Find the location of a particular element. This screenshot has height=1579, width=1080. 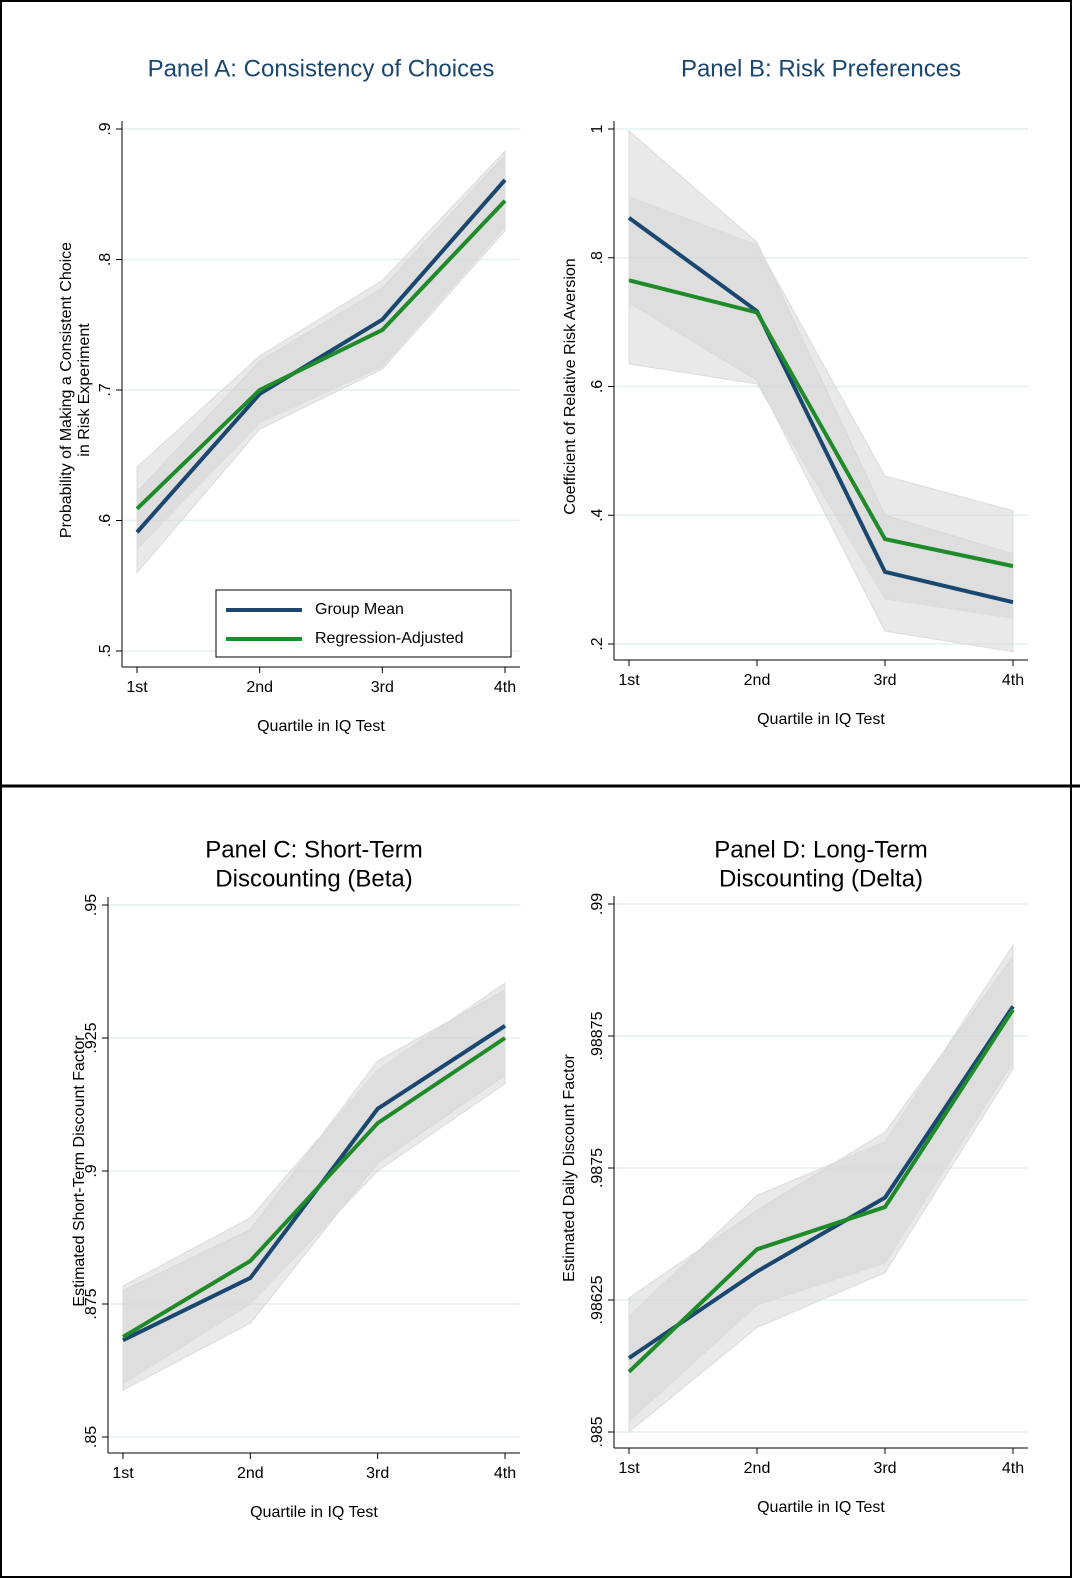

y-tick-label: 1 is located at coordinates (597, 128).